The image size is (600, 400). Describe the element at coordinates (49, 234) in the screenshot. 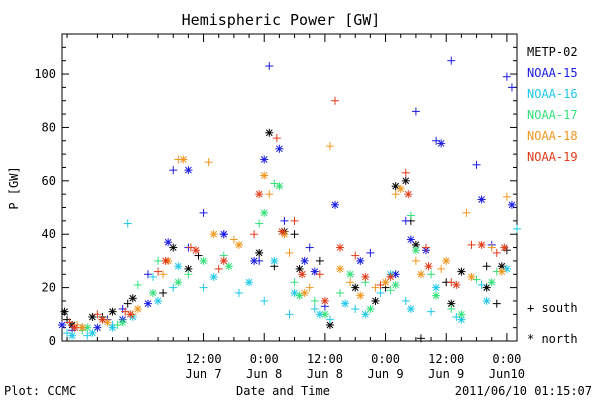

I see `y-tick-label: 40` at that location.